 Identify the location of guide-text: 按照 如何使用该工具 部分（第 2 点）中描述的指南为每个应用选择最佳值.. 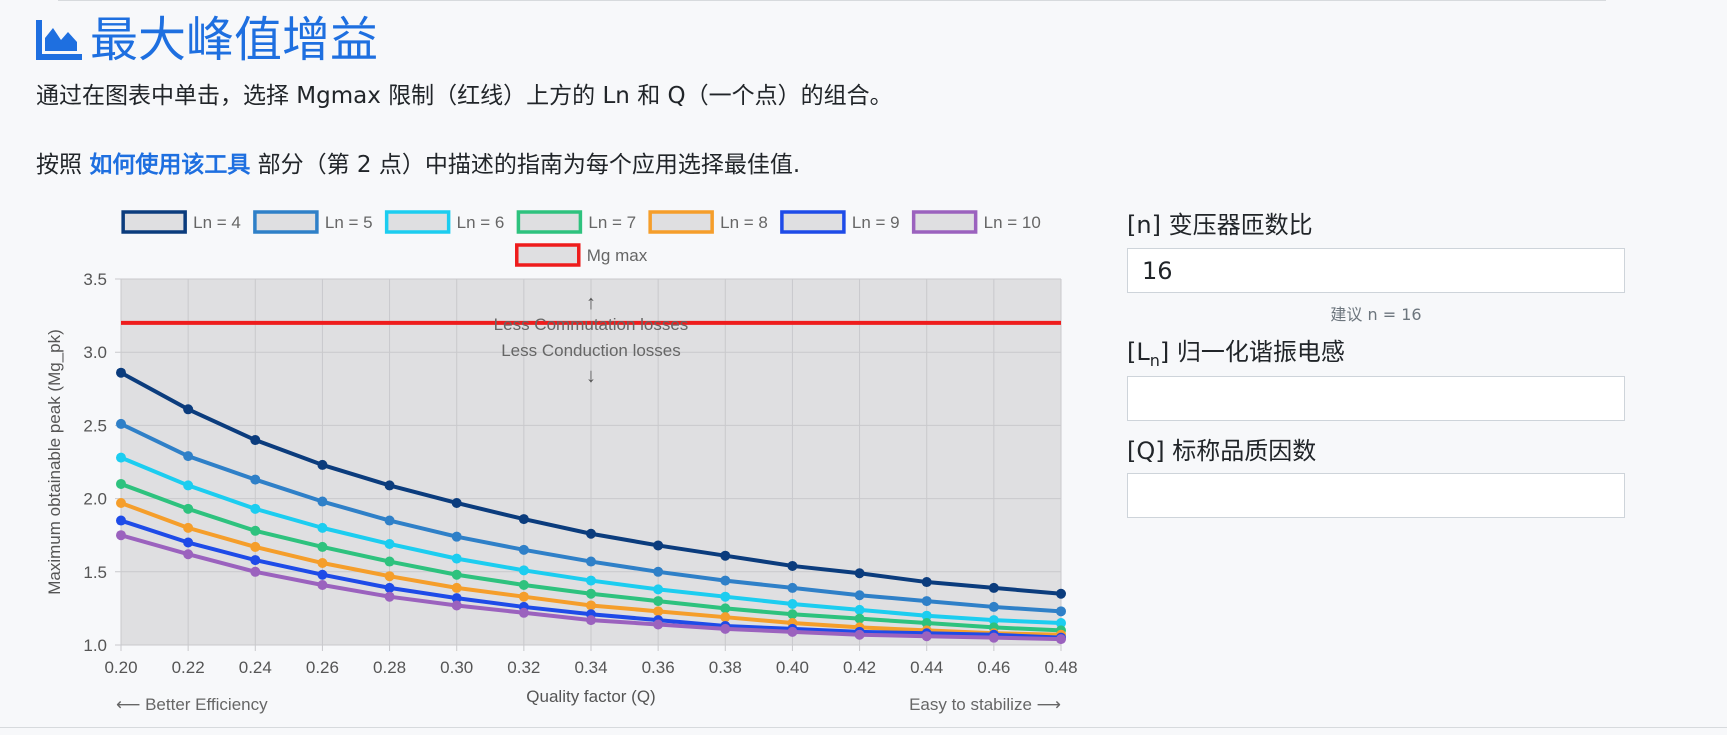
(418, 165).